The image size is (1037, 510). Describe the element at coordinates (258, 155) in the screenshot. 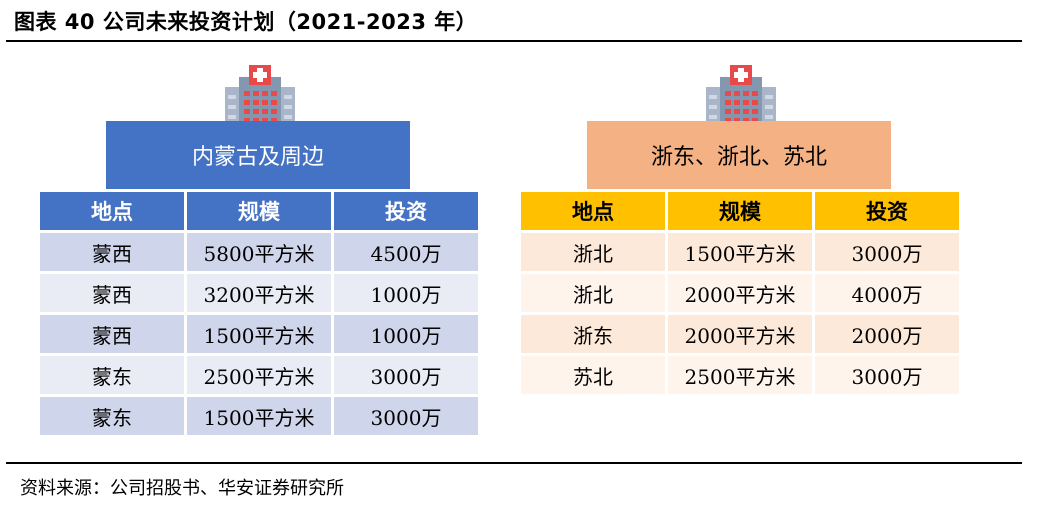

I see `region-header-inner-mongolia: 内蒙古及周边` at that location.